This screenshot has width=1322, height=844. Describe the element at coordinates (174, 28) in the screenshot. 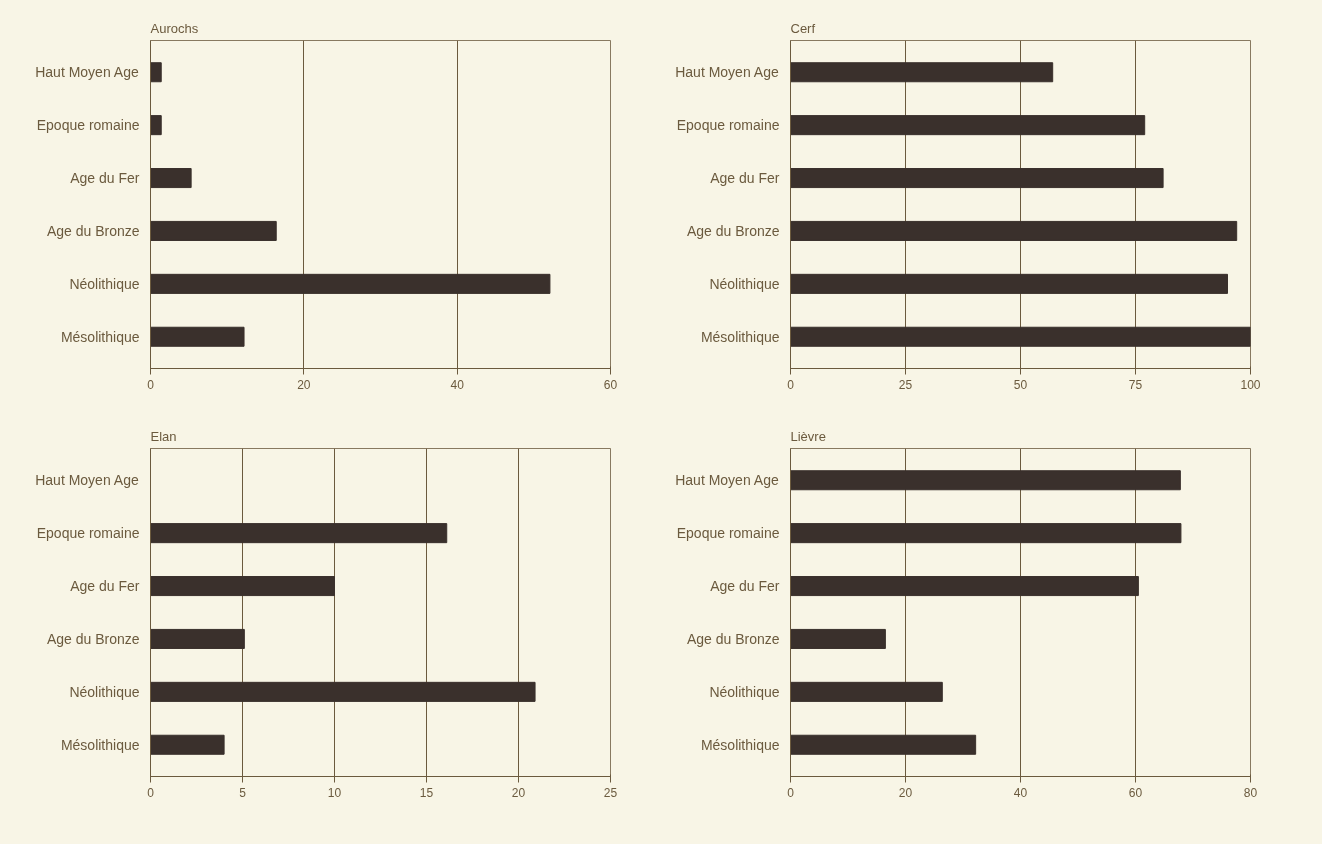

I see `chart-title: Aurochs` at that location.